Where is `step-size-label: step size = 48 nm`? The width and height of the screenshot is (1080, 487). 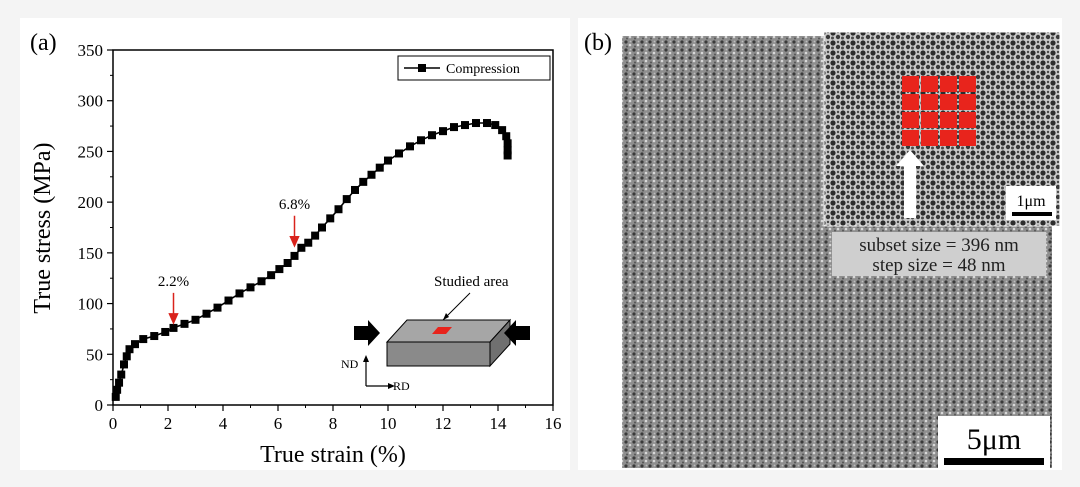 step-size-label: step size = 48 nm is located at coordinates (938, 265).